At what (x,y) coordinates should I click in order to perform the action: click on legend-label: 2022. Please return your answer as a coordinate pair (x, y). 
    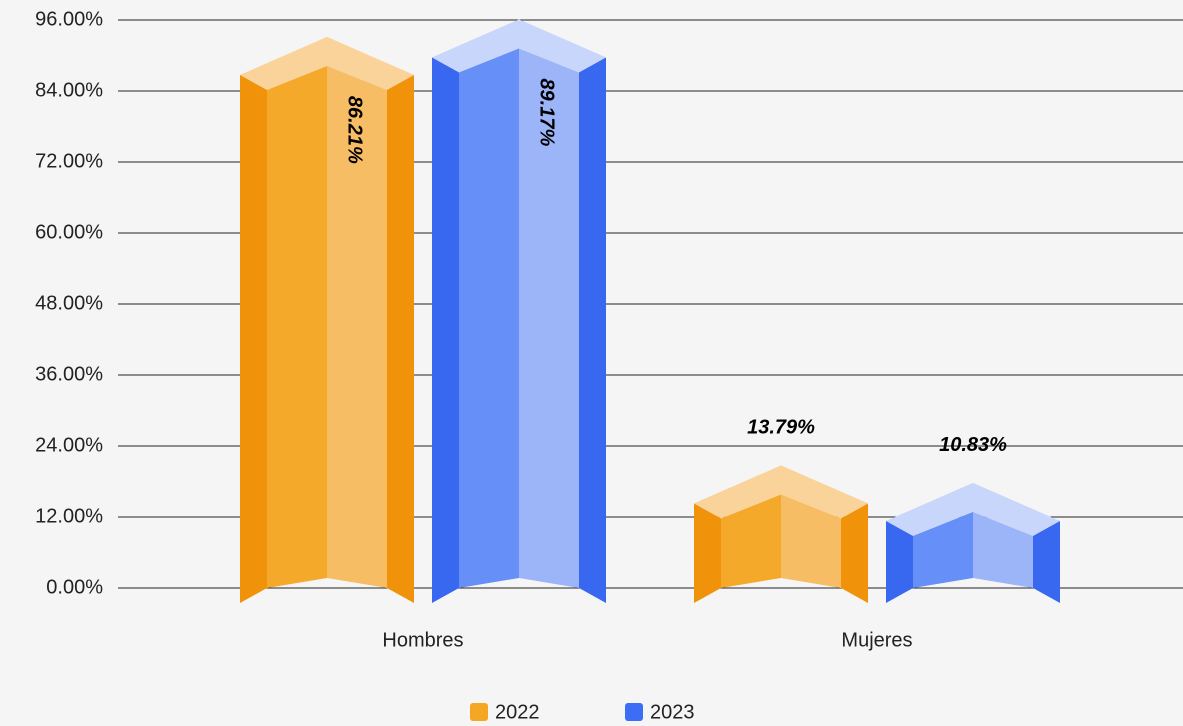
    Looking at the image, I should click on (517, 712).